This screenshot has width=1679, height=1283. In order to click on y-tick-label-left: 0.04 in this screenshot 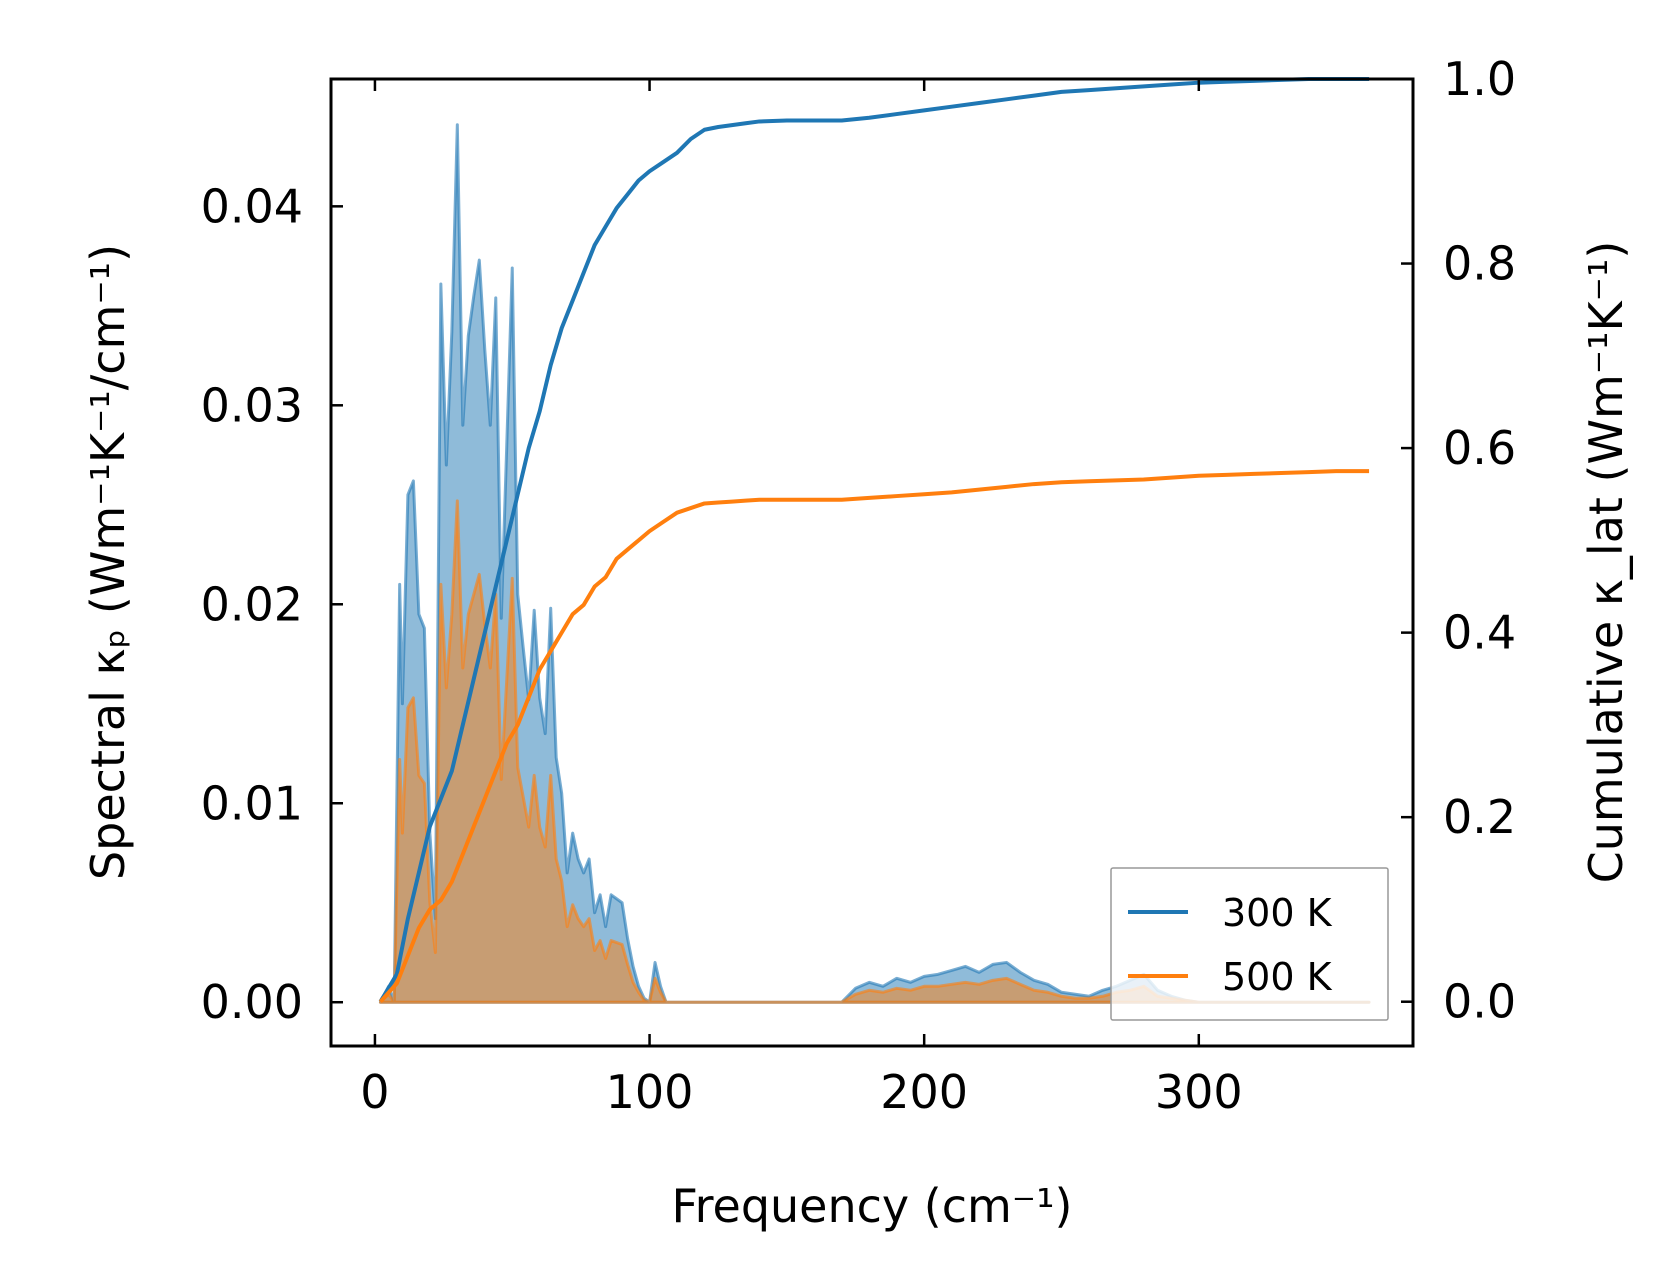, I will do `click(252, 206)`.